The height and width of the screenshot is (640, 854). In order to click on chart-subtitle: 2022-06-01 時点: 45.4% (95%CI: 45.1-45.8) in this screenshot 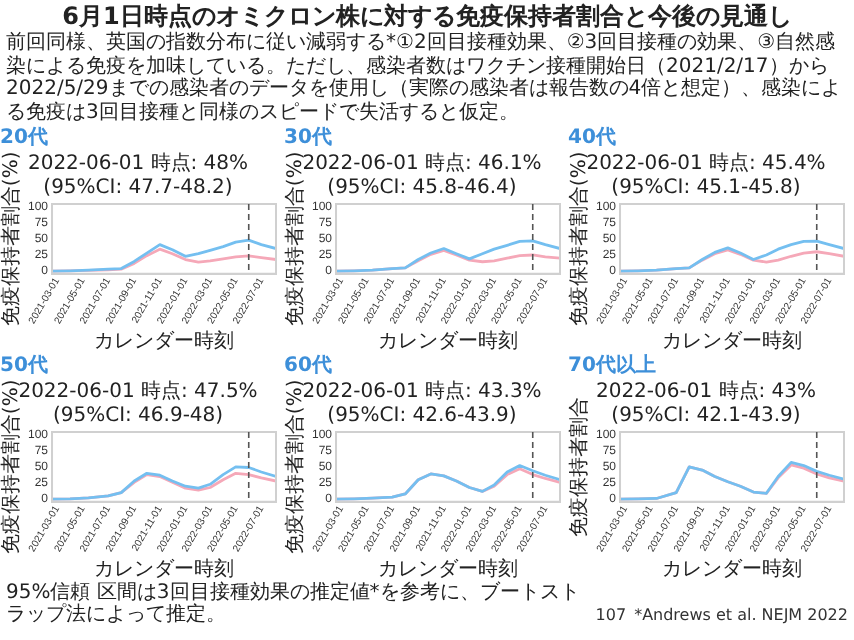, I will do `click(706, 175)`.